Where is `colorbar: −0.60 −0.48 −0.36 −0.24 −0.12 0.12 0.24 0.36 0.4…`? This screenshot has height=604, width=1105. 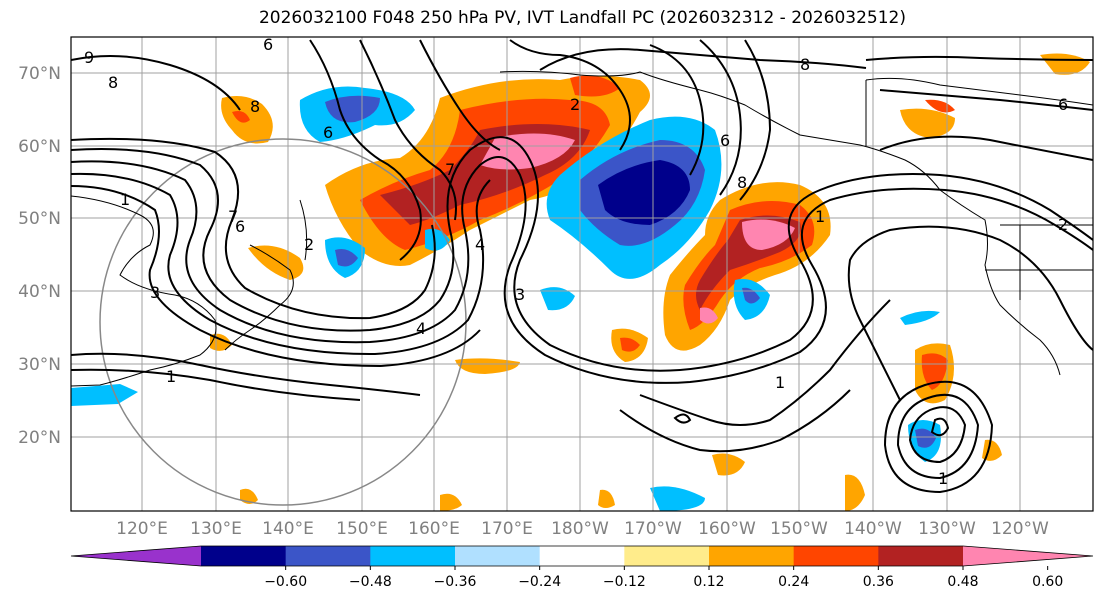 colorbar: −0.60 −0.48 −0.36 −0.24 −0.12 0.12 0.24 0.36 0.4… is located at coordinates (582, 568).